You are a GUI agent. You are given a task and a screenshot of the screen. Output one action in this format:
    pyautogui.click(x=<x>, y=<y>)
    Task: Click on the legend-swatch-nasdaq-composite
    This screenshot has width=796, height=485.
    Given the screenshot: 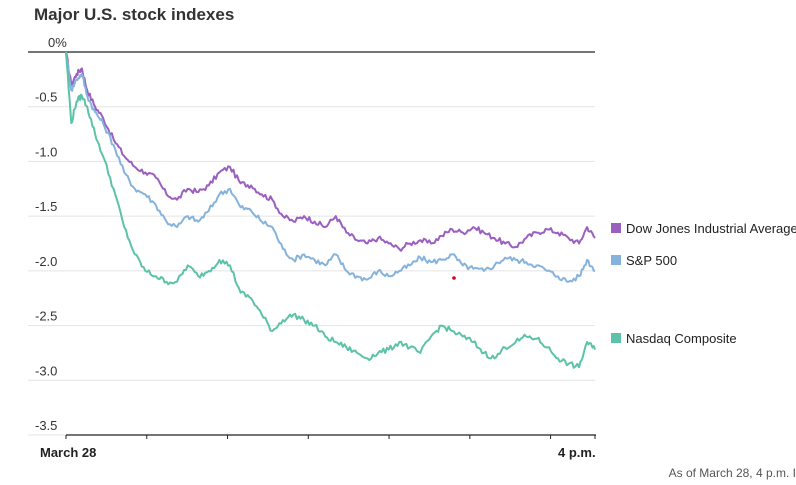 What is the action you would take?
    pyautogui.click(x=616, y=338)
    